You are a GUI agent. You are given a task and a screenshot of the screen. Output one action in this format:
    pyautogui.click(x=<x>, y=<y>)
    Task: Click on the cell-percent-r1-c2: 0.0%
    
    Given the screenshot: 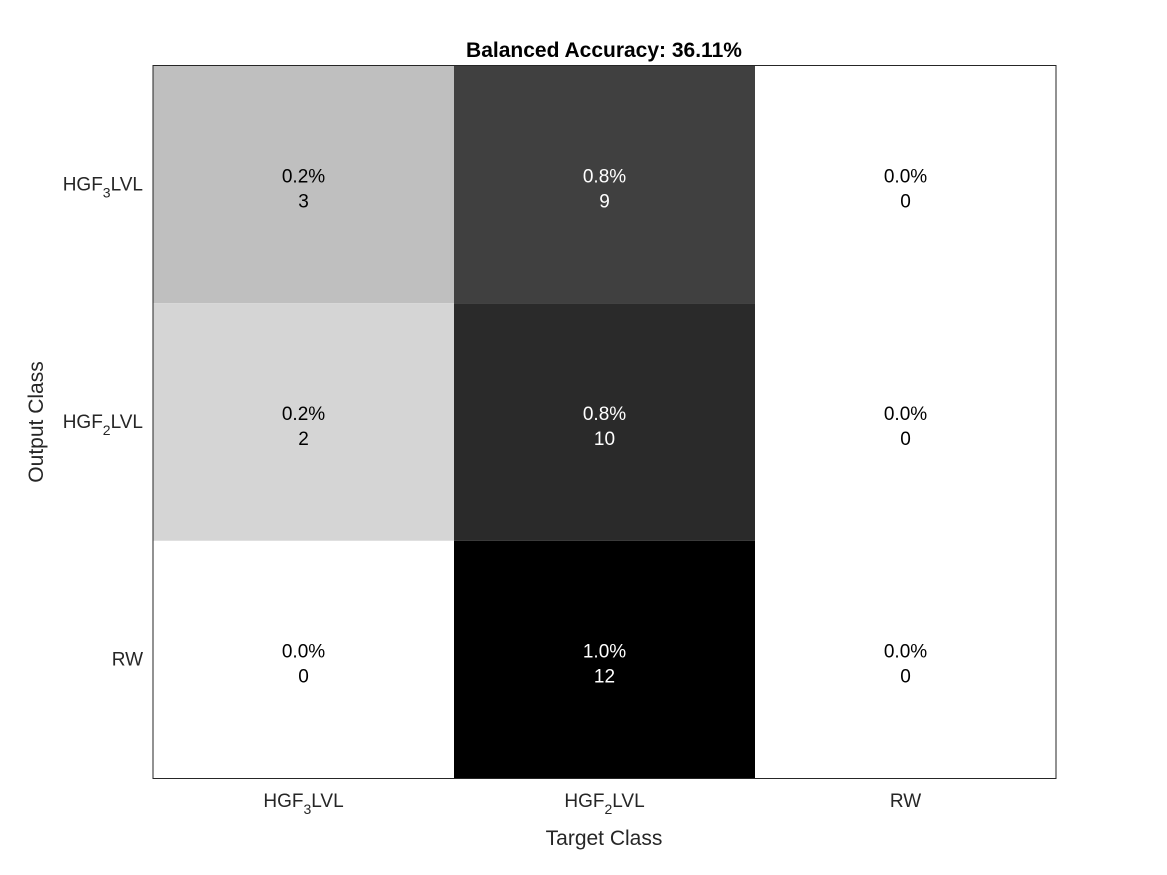 What is the action you would take?
    pyautogui.click(x=905, y=414)
    